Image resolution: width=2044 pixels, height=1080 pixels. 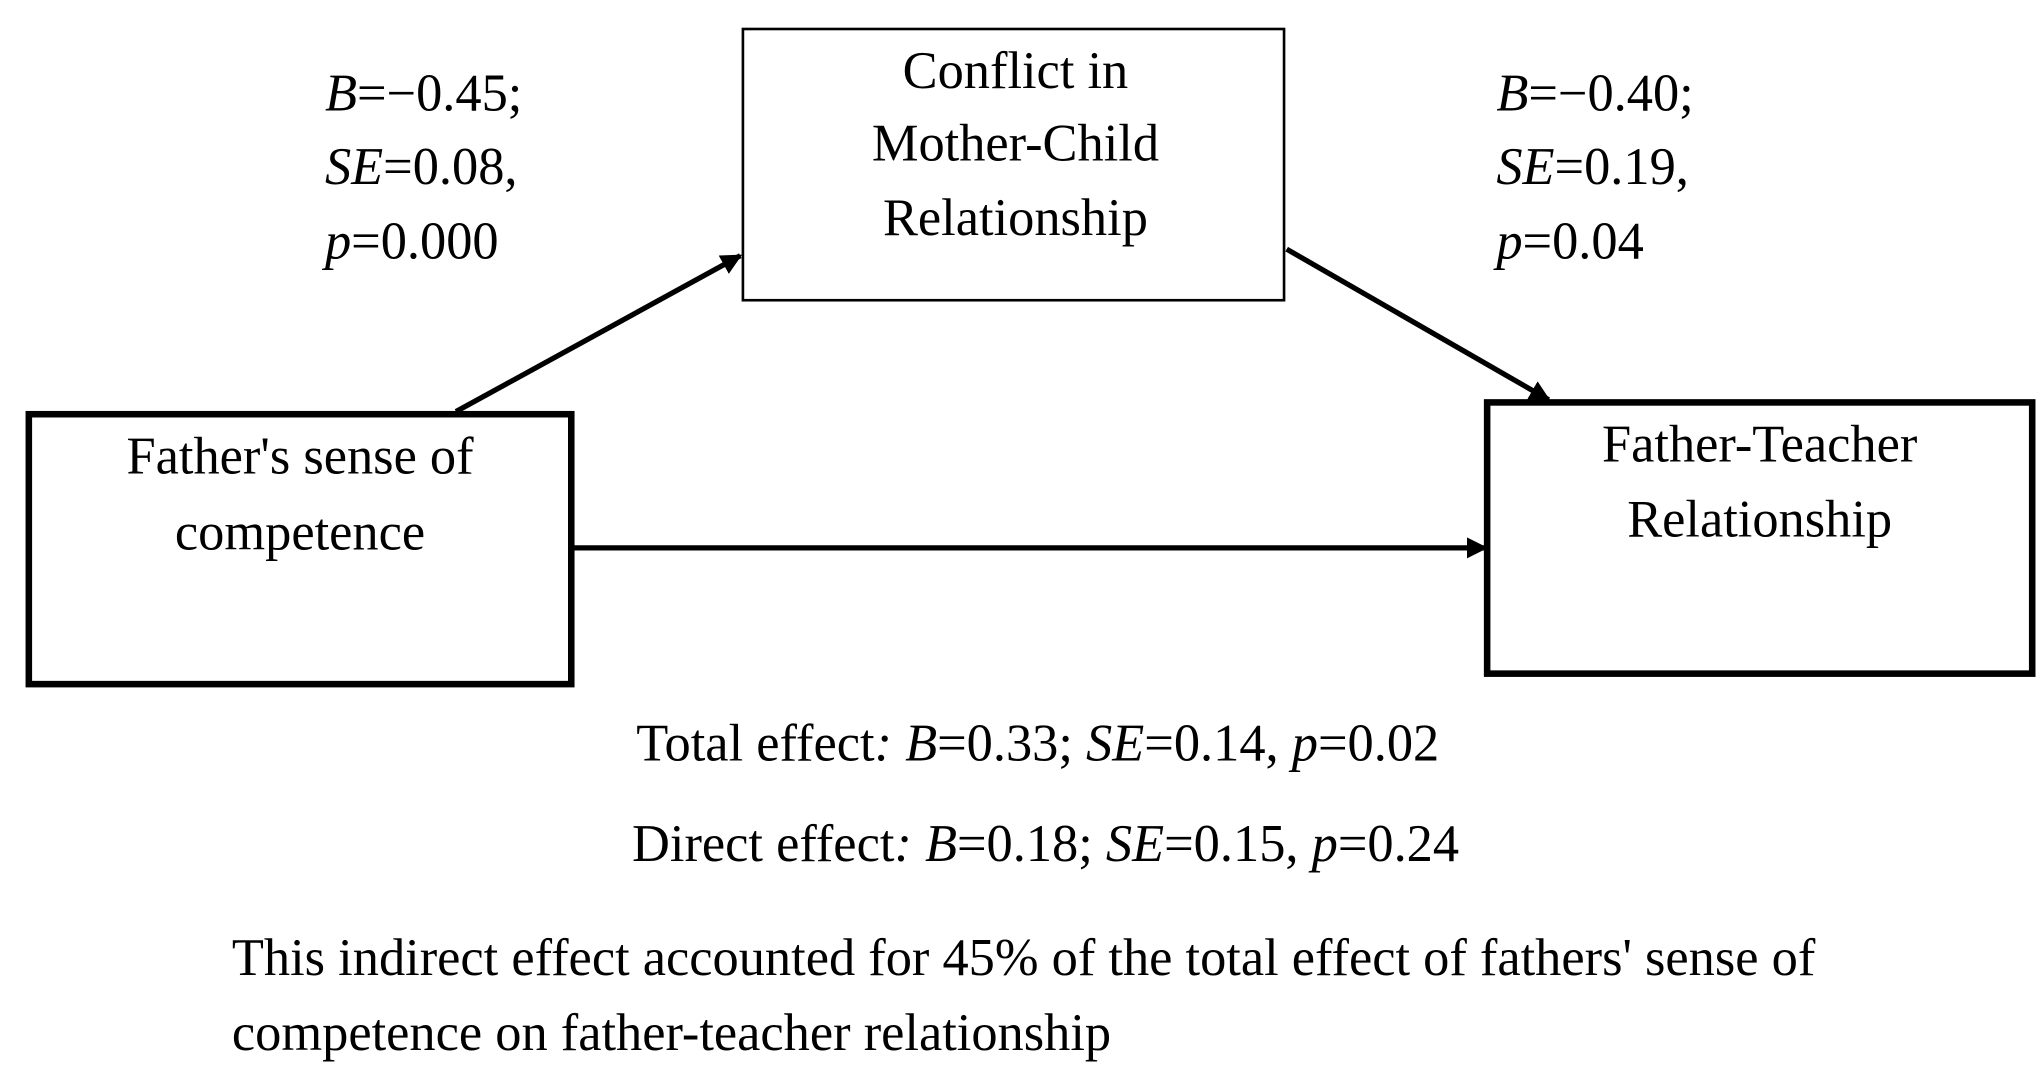 I want to click on stat-run: Total effect, so click(x=755, y=743).